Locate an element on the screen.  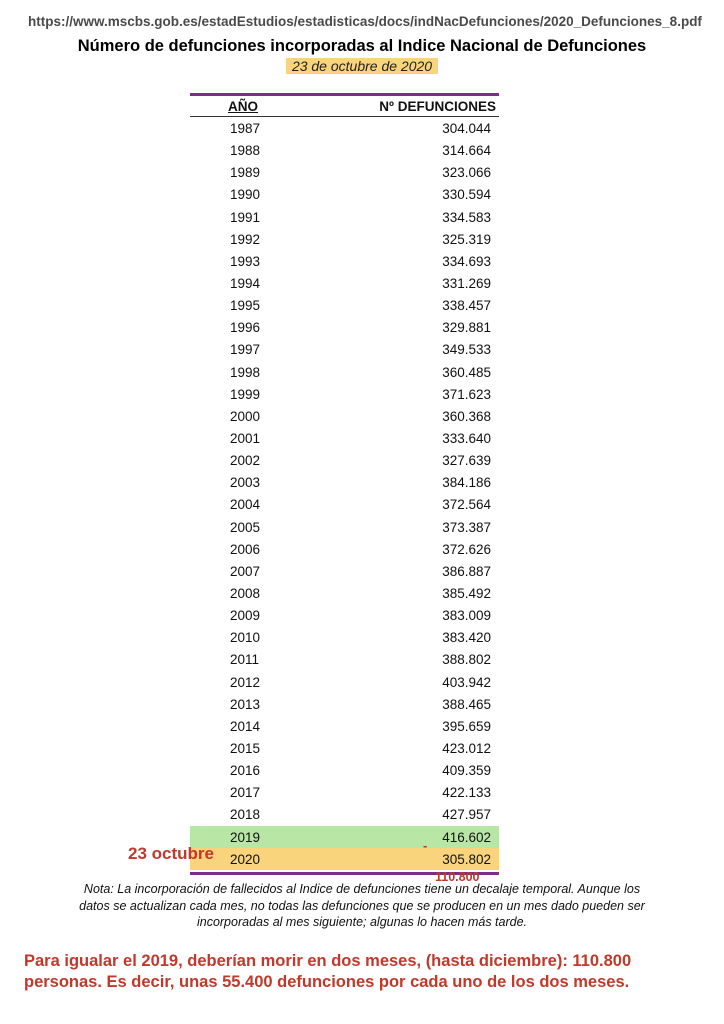
row-deaths: 427.957 is located at coordinates (466, 815).